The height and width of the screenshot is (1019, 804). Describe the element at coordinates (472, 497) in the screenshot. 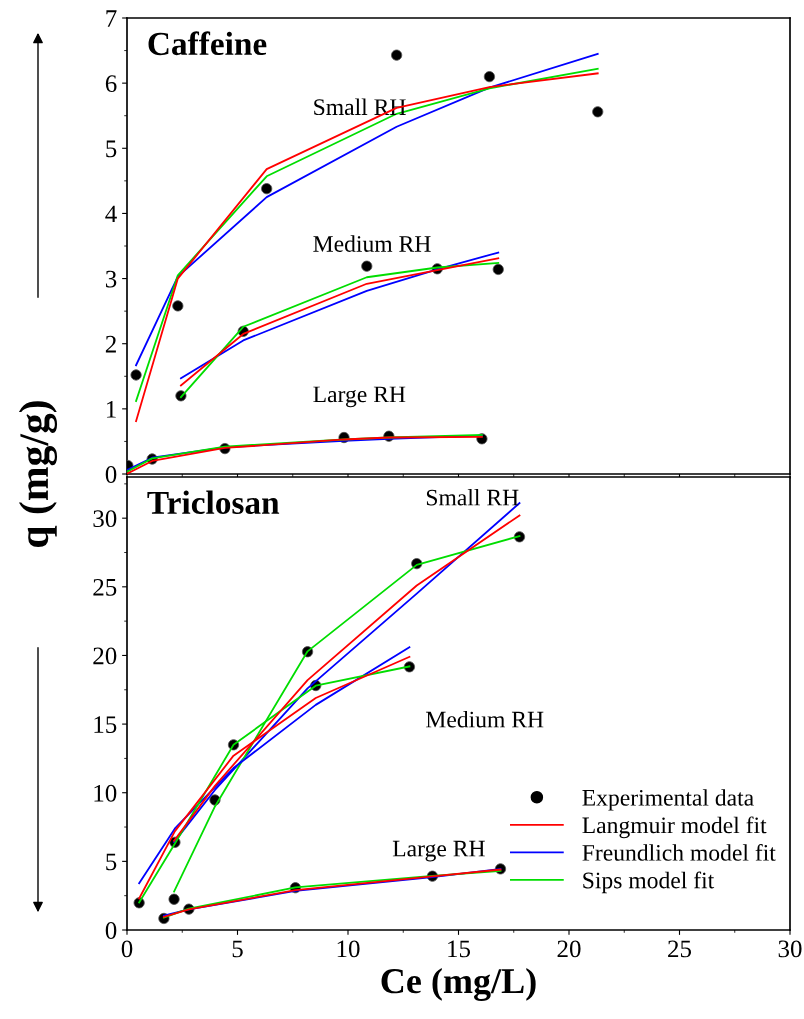

I see `annotation: Small RH` at that location.